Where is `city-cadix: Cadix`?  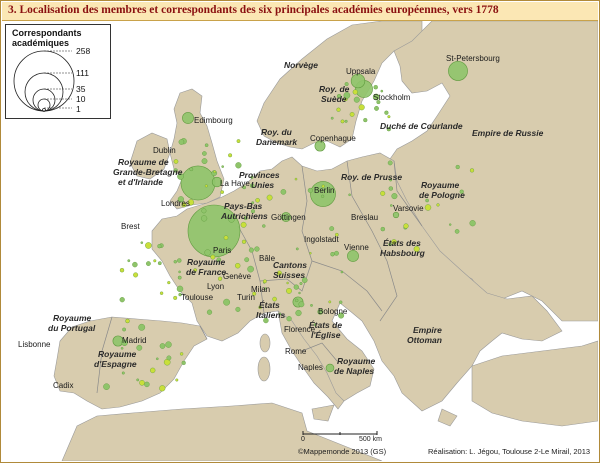
city-cadix: Cadix is located at coordinates (63, 385).